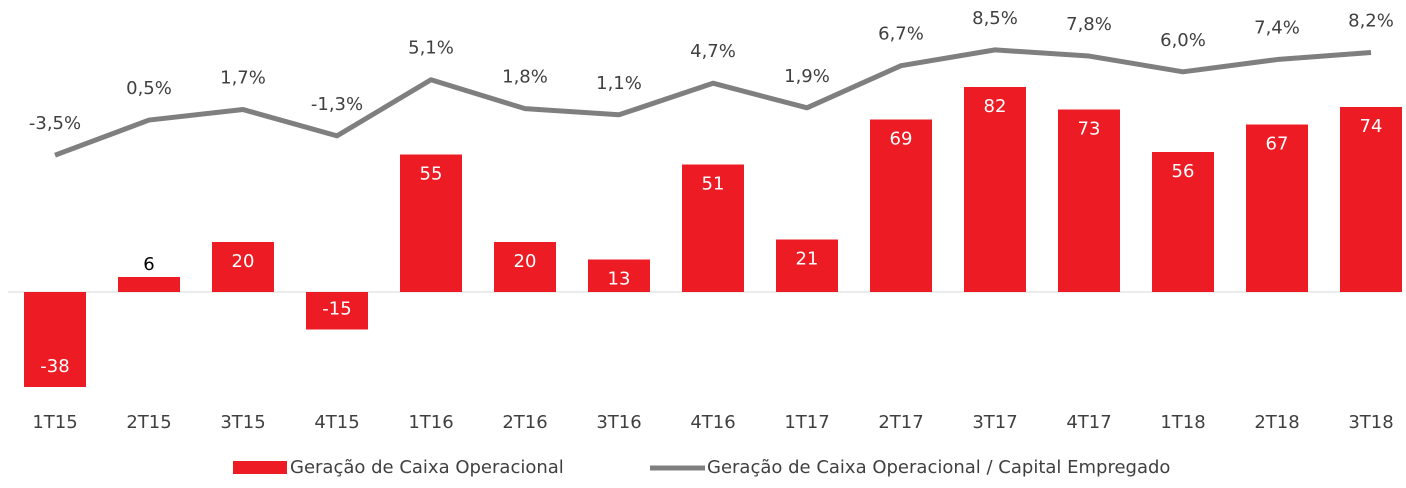  What do you see at coordinates (1088, 422) in the screenshot?
I see `x-tick-label: 4T17` at bounding box center [1088, 422].